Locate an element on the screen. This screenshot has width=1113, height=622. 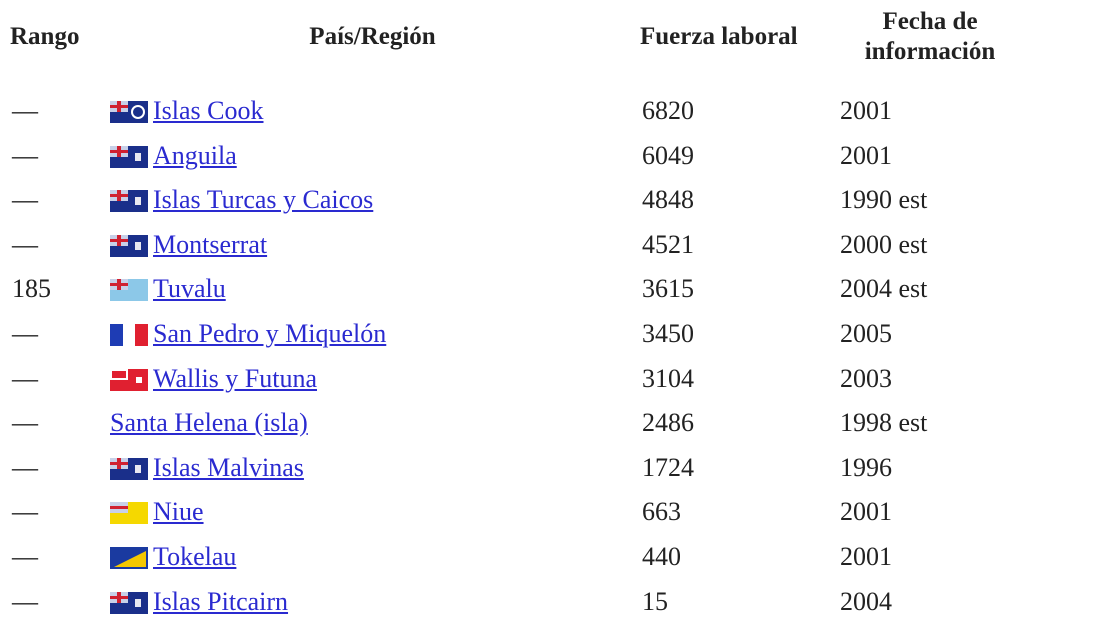
country-link: Santa Helena (isla) is located at coordinates (209, 423).